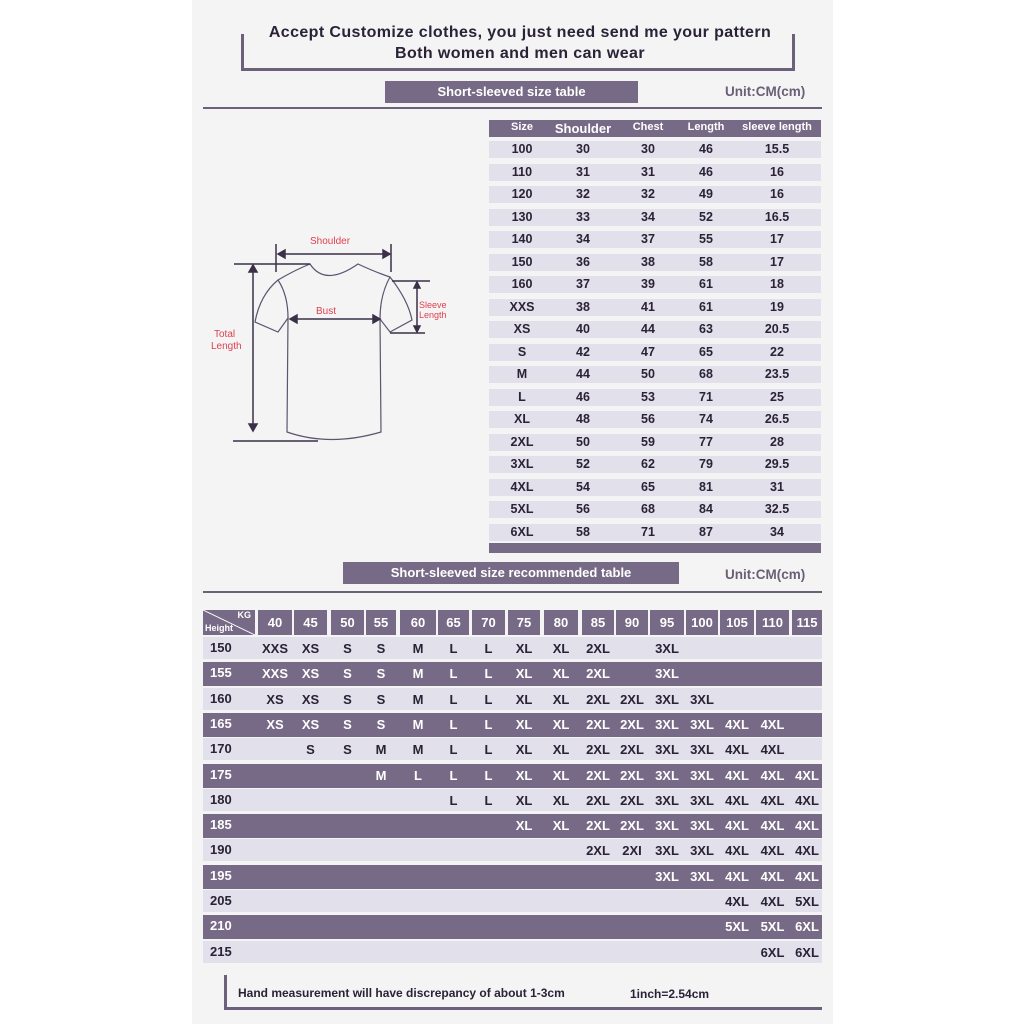 The height and width of the screenshot is (1024, 1024). Describe the element at coordinates (219, 628) in the screenshot. I see `corner-height: Height` at that location.